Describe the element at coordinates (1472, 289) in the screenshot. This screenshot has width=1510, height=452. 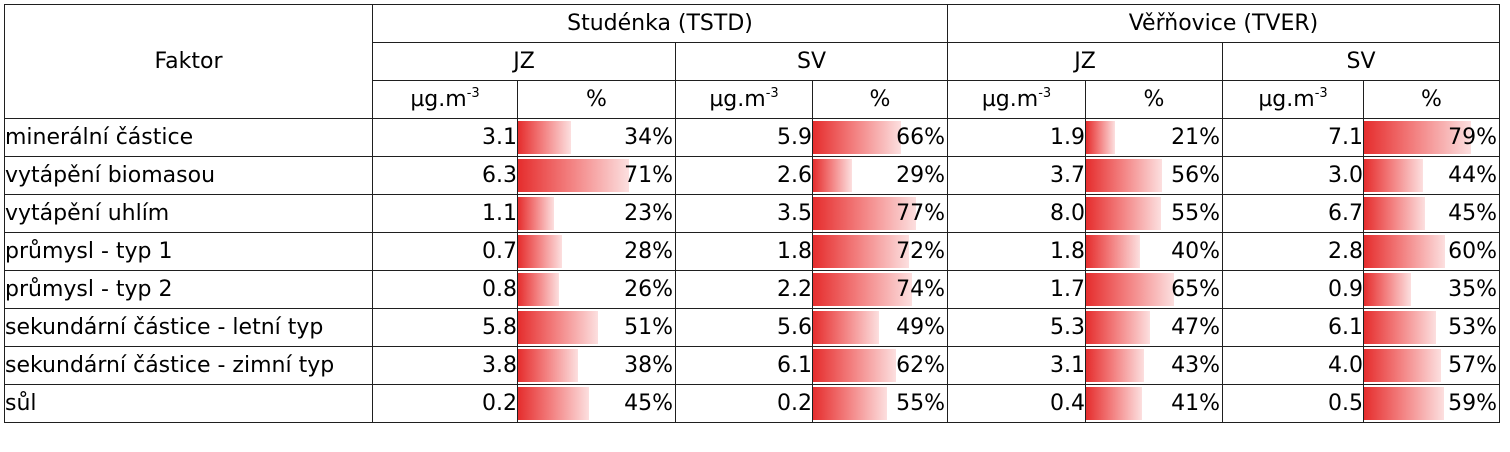
I see `percent-value: 35%` at that location.